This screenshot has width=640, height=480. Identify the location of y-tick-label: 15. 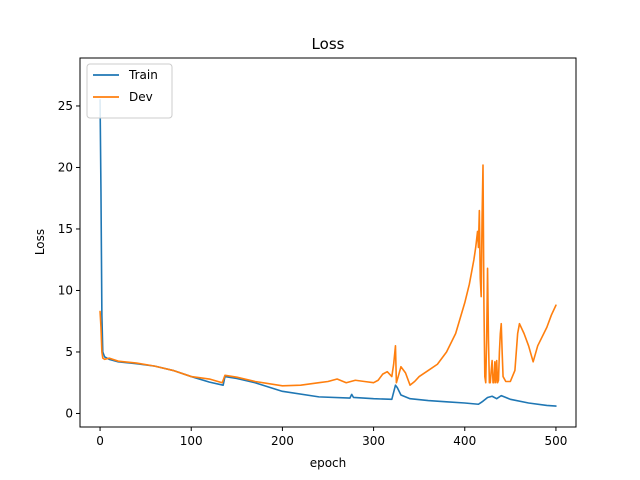
(65, 229).